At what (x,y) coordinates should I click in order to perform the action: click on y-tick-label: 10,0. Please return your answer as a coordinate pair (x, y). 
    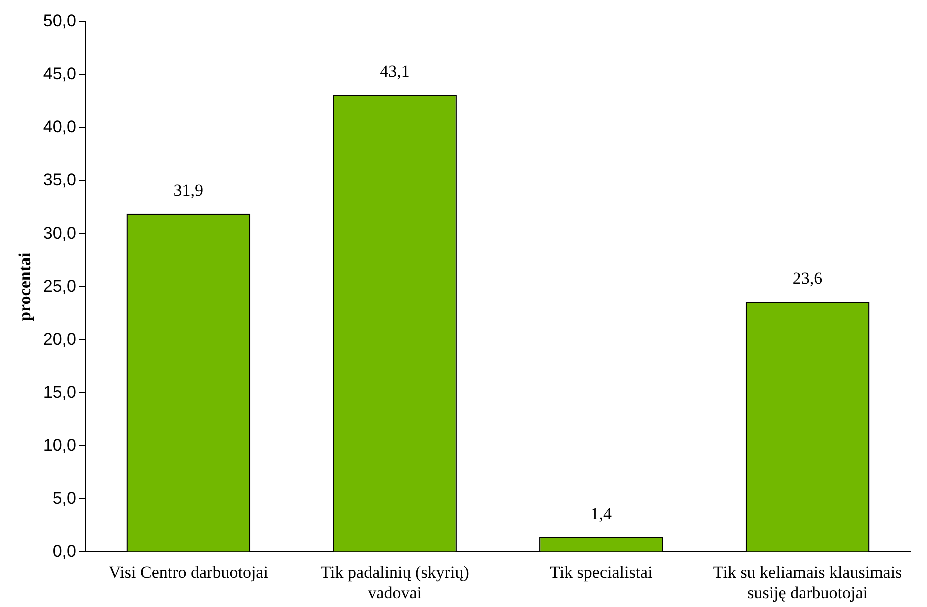
    Looking at the image, I should click on (59, 445).